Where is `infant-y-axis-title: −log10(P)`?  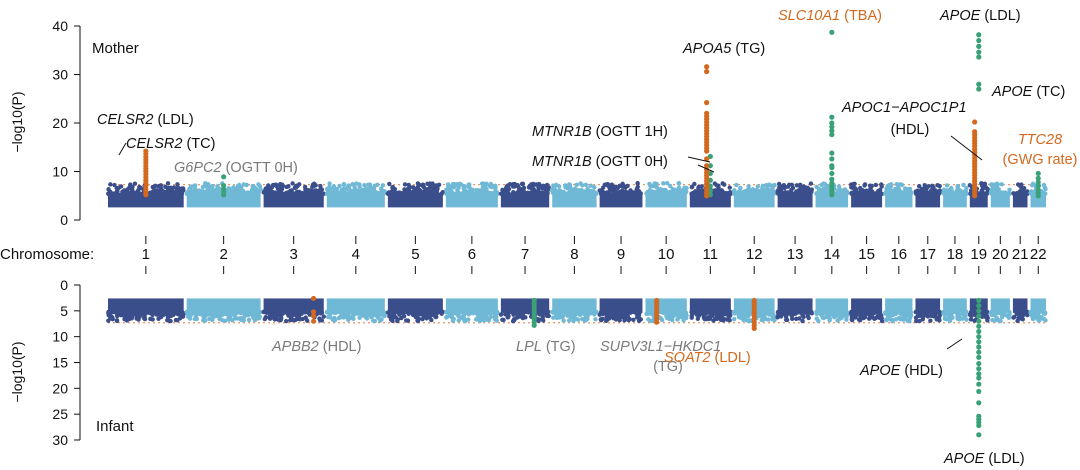 infant-y-axis-title: −log10(P) is located at coordinates (17, 371).